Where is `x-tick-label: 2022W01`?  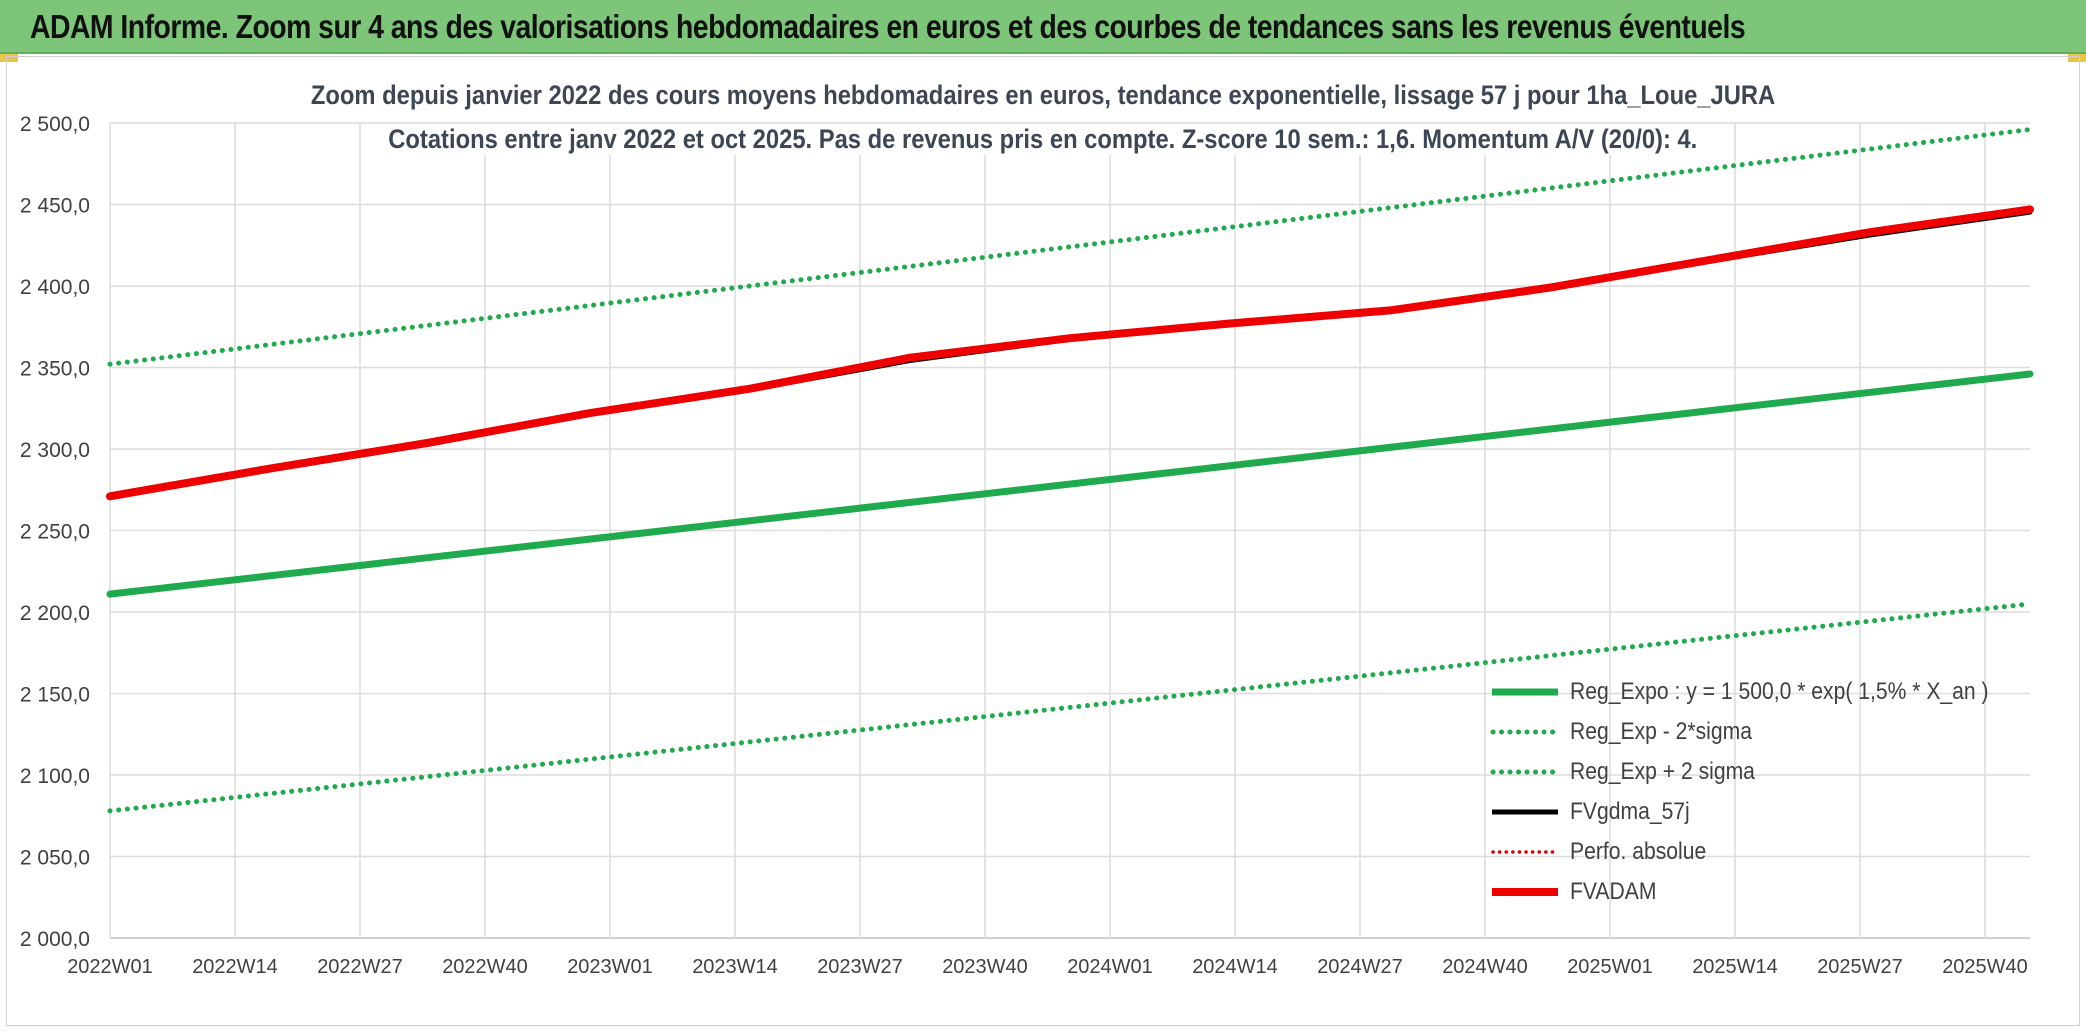
x-tick-label: 2022W01 is located at coordinates (110, 967).